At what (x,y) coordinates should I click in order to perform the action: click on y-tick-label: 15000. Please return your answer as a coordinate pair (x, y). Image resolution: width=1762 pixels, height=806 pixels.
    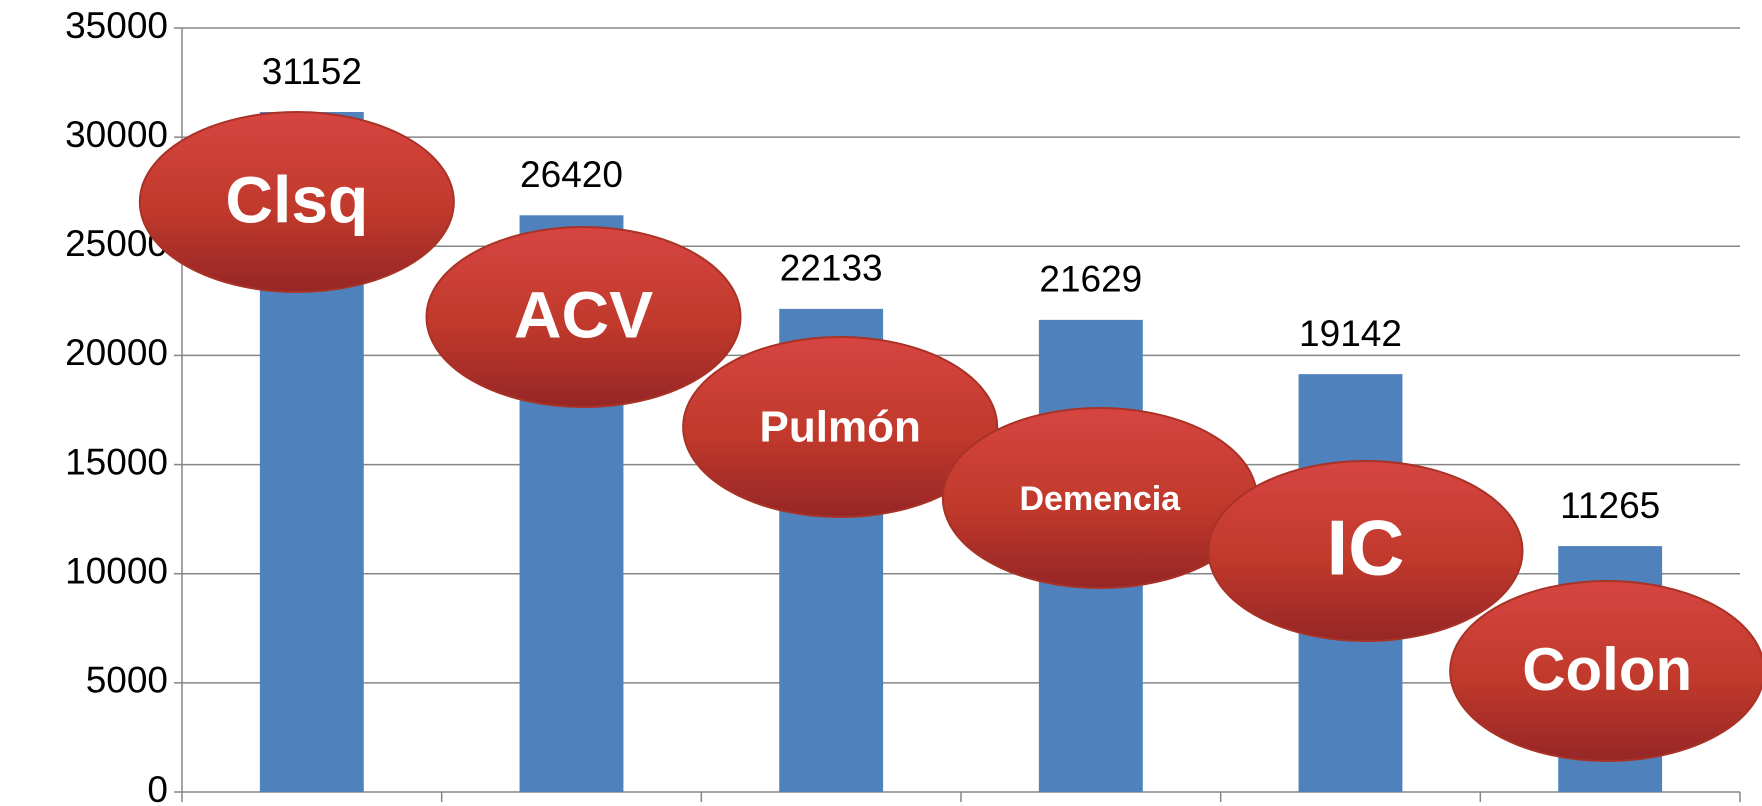
    Looking at the image, I should click on (116, 461).